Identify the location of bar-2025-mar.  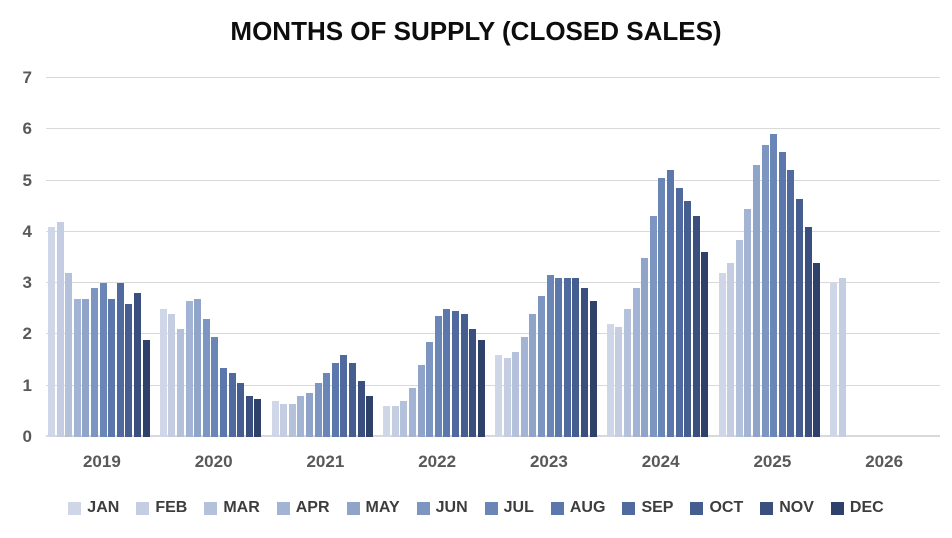
(739, 338).